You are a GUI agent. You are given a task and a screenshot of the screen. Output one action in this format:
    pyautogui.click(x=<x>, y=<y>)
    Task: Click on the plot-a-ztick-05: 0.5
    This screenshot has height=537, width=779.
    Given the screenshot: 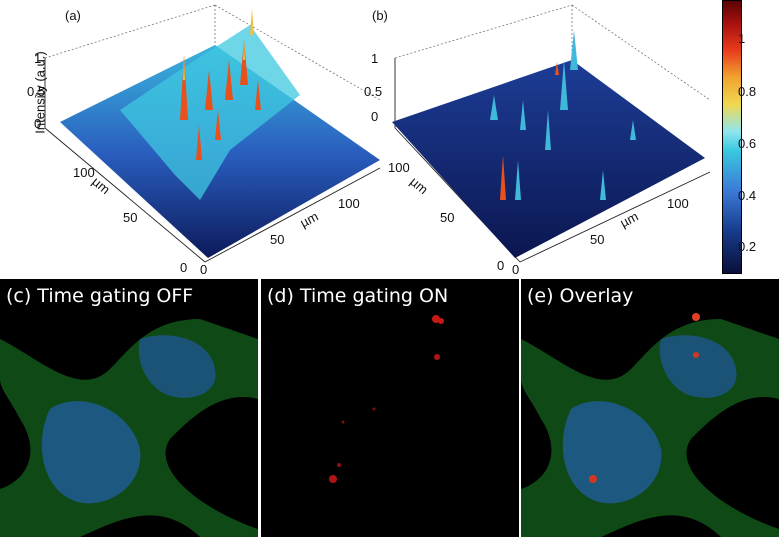 What is the action you would take?
    pyautogui.click(x=36, y=91)
    